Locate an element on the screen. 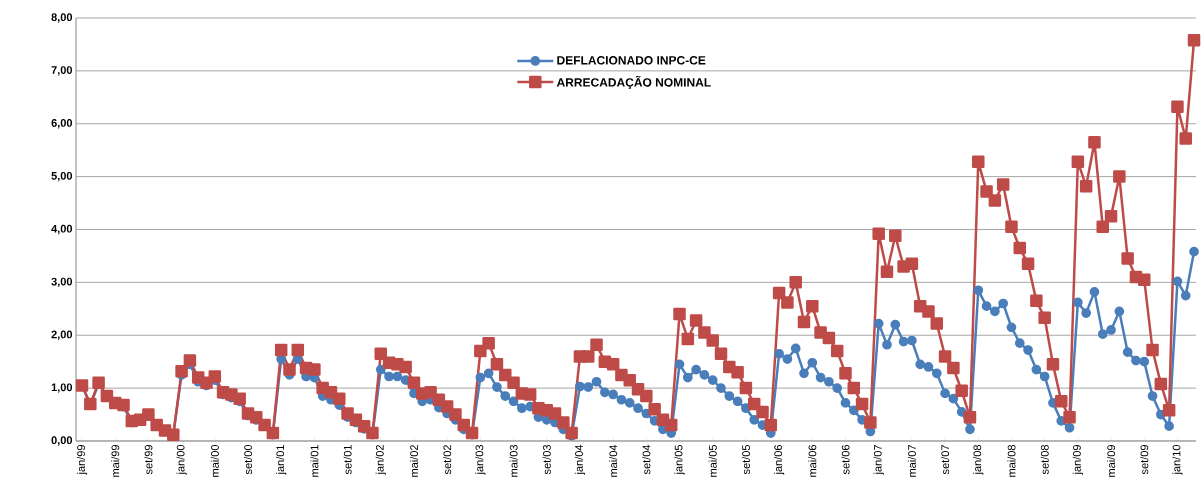 This screenshot has width=1202, height=497. y-tick-label: 3,00 is located at coordinates (62, 282).